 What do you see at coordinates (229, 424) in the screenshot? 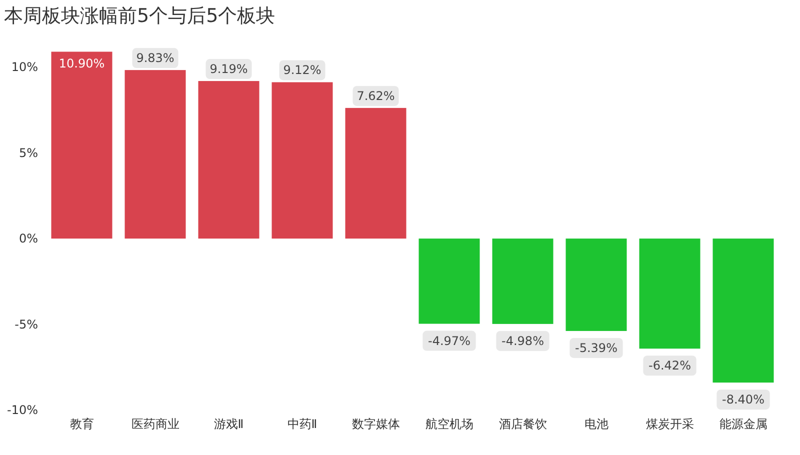
I see `x-tick-label: 游戏Ⅱ` at bounding box center [229, 424].